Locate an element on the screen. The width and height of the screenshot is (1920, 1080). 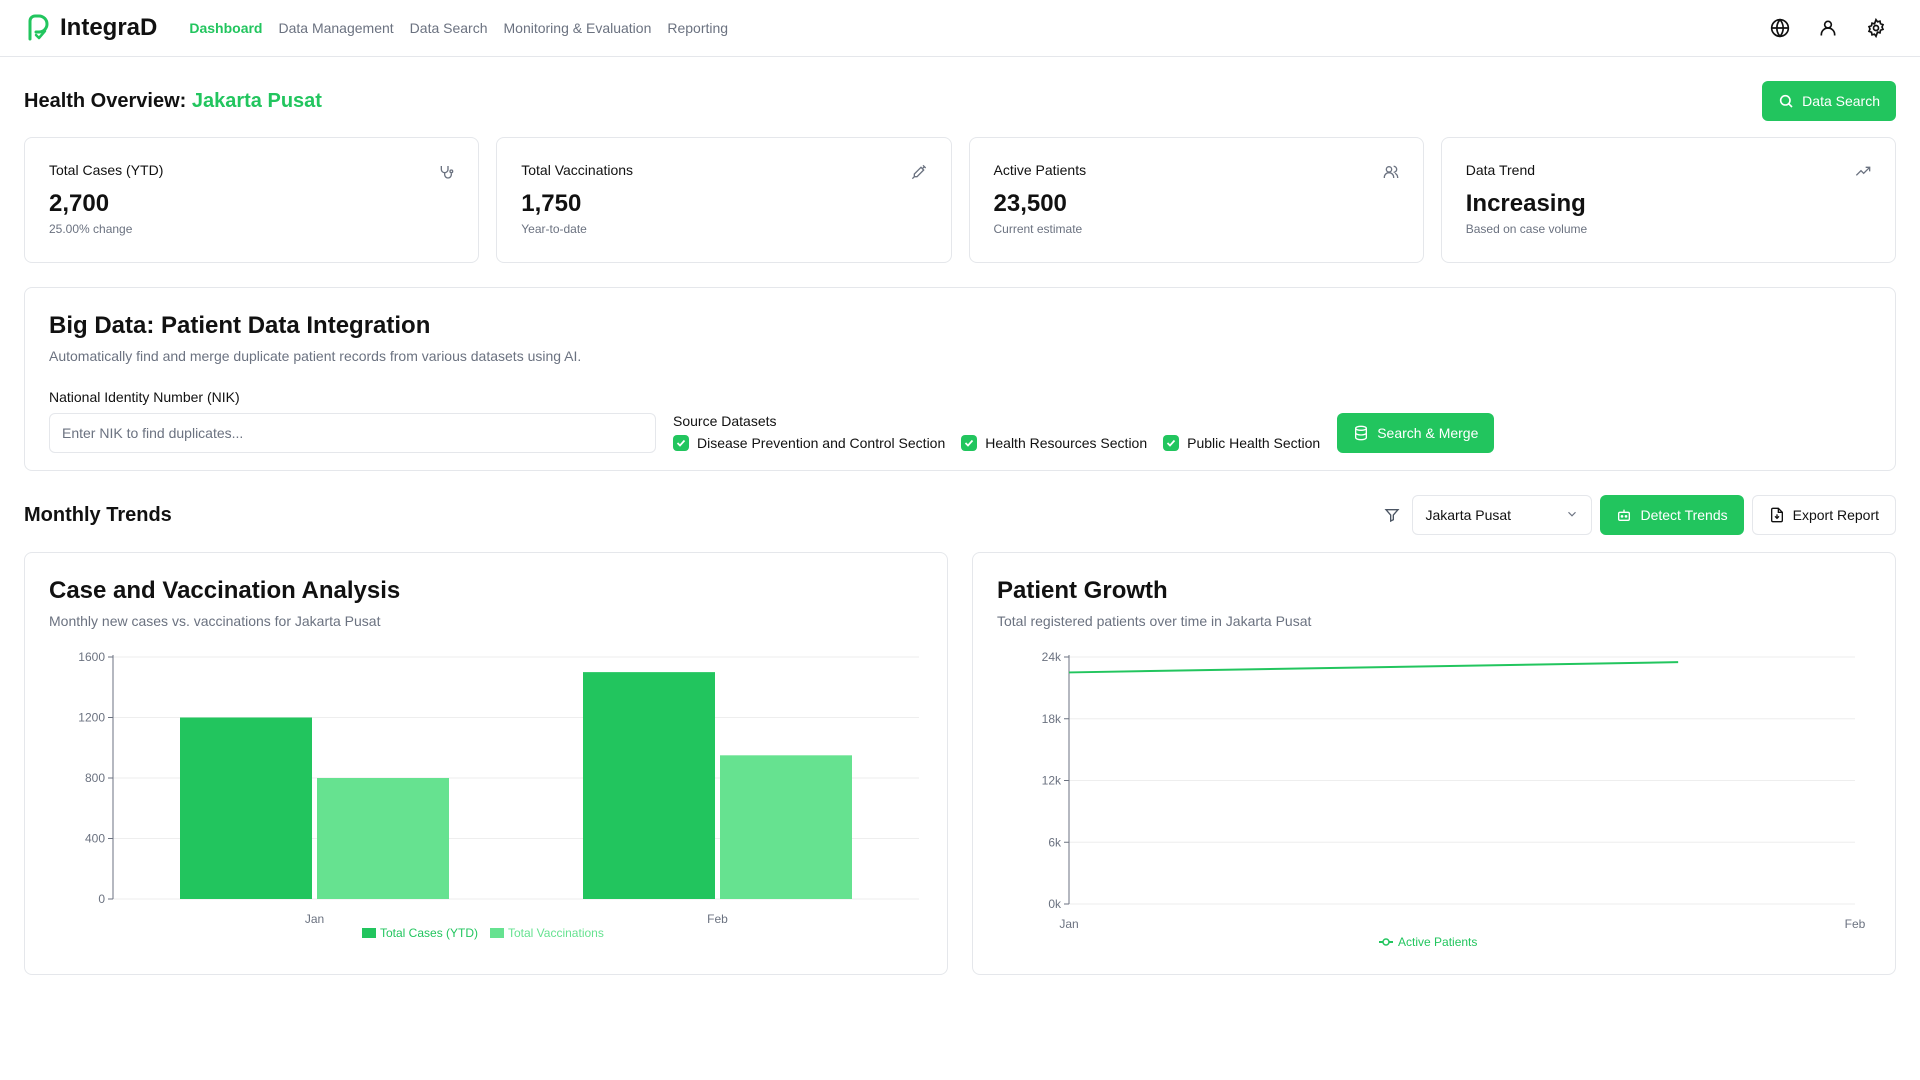
line-series-active-patients is located at coordinates (1373, 667).